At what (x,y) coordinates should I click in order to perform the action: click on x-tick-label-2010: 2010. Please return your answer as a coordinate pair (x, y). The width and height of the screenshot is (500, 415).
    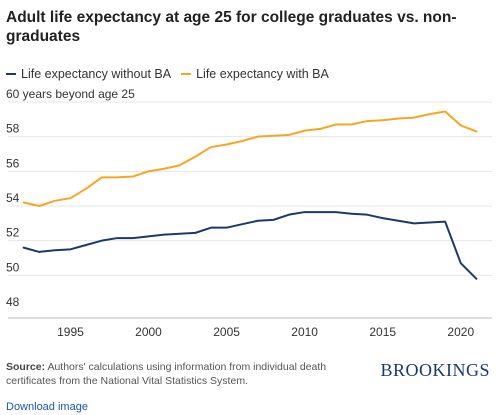
    Looking at the image, I should click on (304, 332).